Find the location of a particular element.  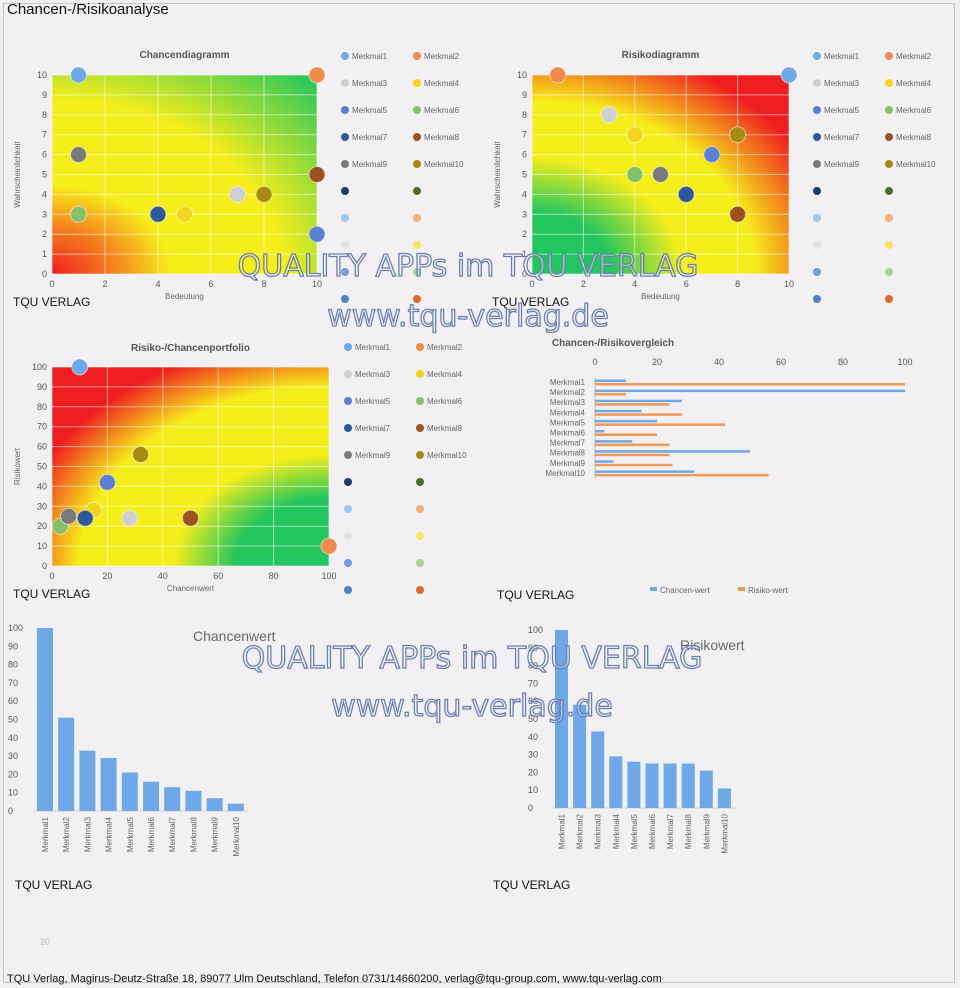

y-tick-label: 30 is located at coordinates (13, 756).